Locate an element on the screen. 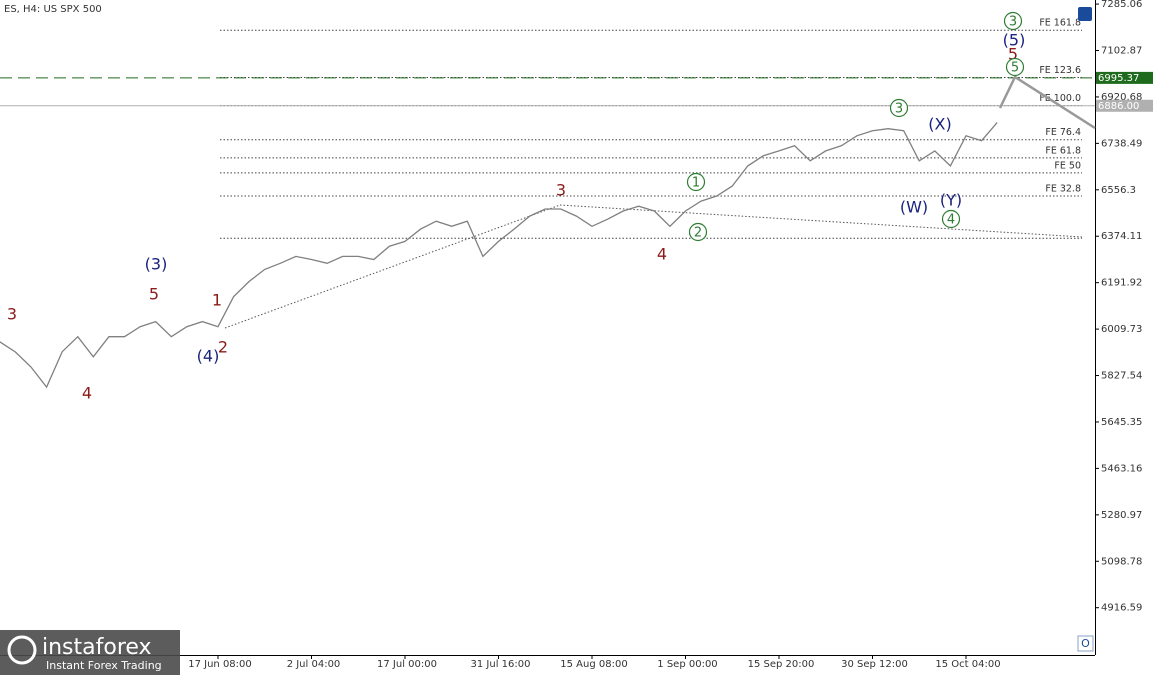 The width and height of the screenshot is (1153, 679). fe-label: FE 61.8 is located at coordinates (1063, 150).